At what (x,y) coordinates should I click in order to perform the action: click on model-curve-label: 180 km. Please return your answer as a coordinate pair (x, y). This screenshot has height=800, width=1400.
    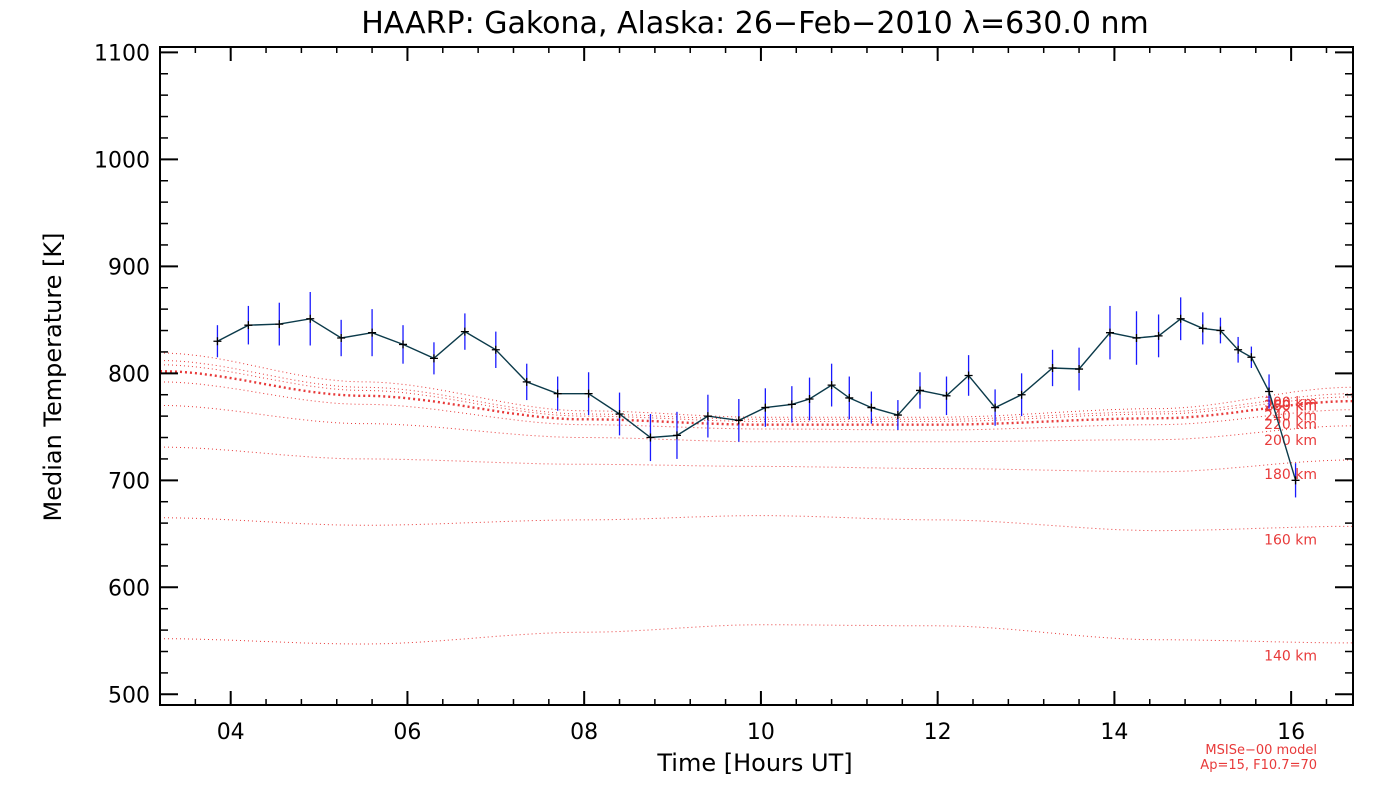
    Looking at the image, I should click on (1290, 475).